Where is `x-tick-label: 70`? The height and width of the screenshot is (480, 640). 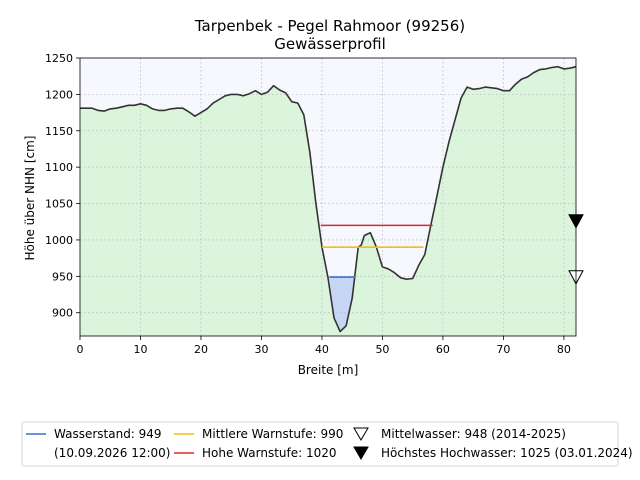
x-tick-label: 70 is located at coordinates (503, 349).